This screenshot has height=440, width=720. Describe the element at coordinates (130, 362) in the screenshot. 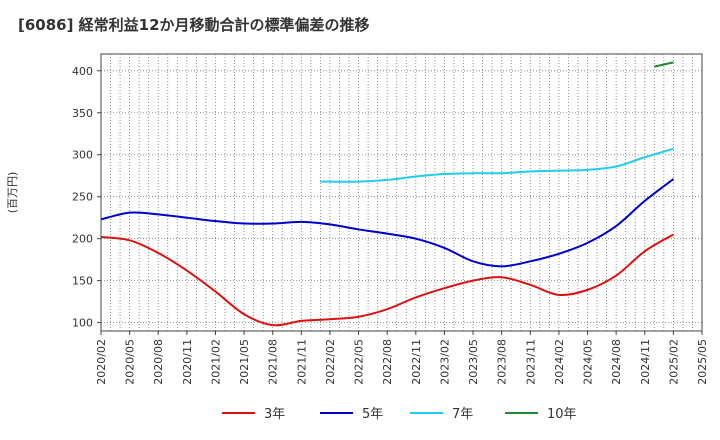

I see `x-tick-label: 2020/05` at that location.